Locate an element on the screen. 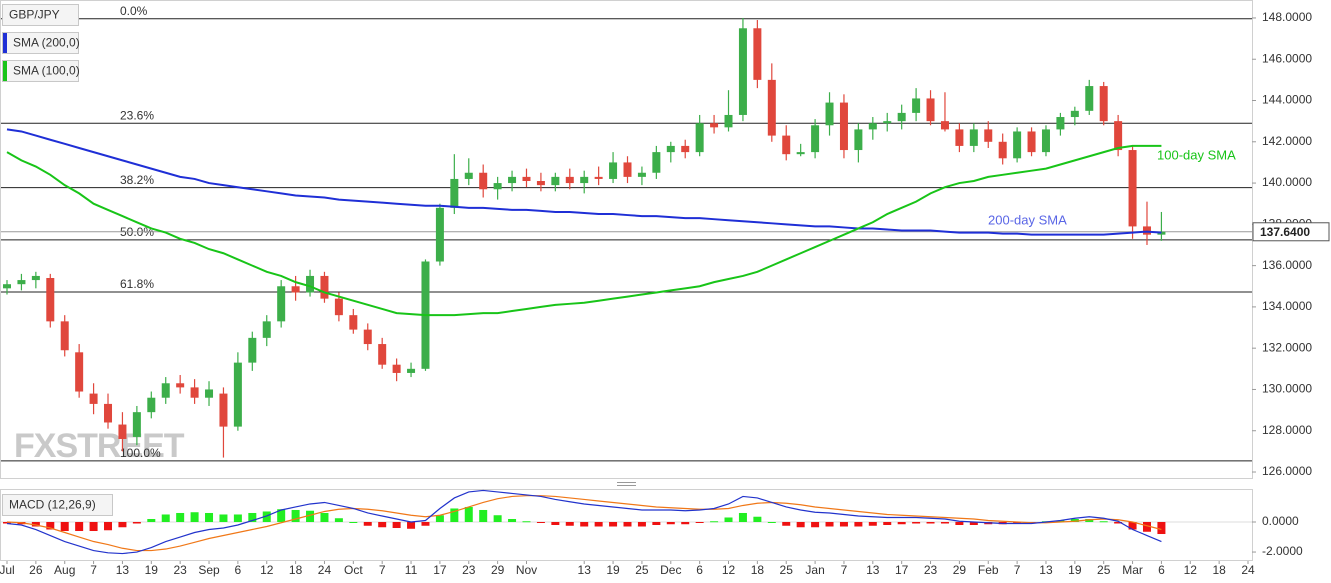 This screenshot has width=1331, height=583. fib-label: 23.6% is located at coordinates (137, 115).